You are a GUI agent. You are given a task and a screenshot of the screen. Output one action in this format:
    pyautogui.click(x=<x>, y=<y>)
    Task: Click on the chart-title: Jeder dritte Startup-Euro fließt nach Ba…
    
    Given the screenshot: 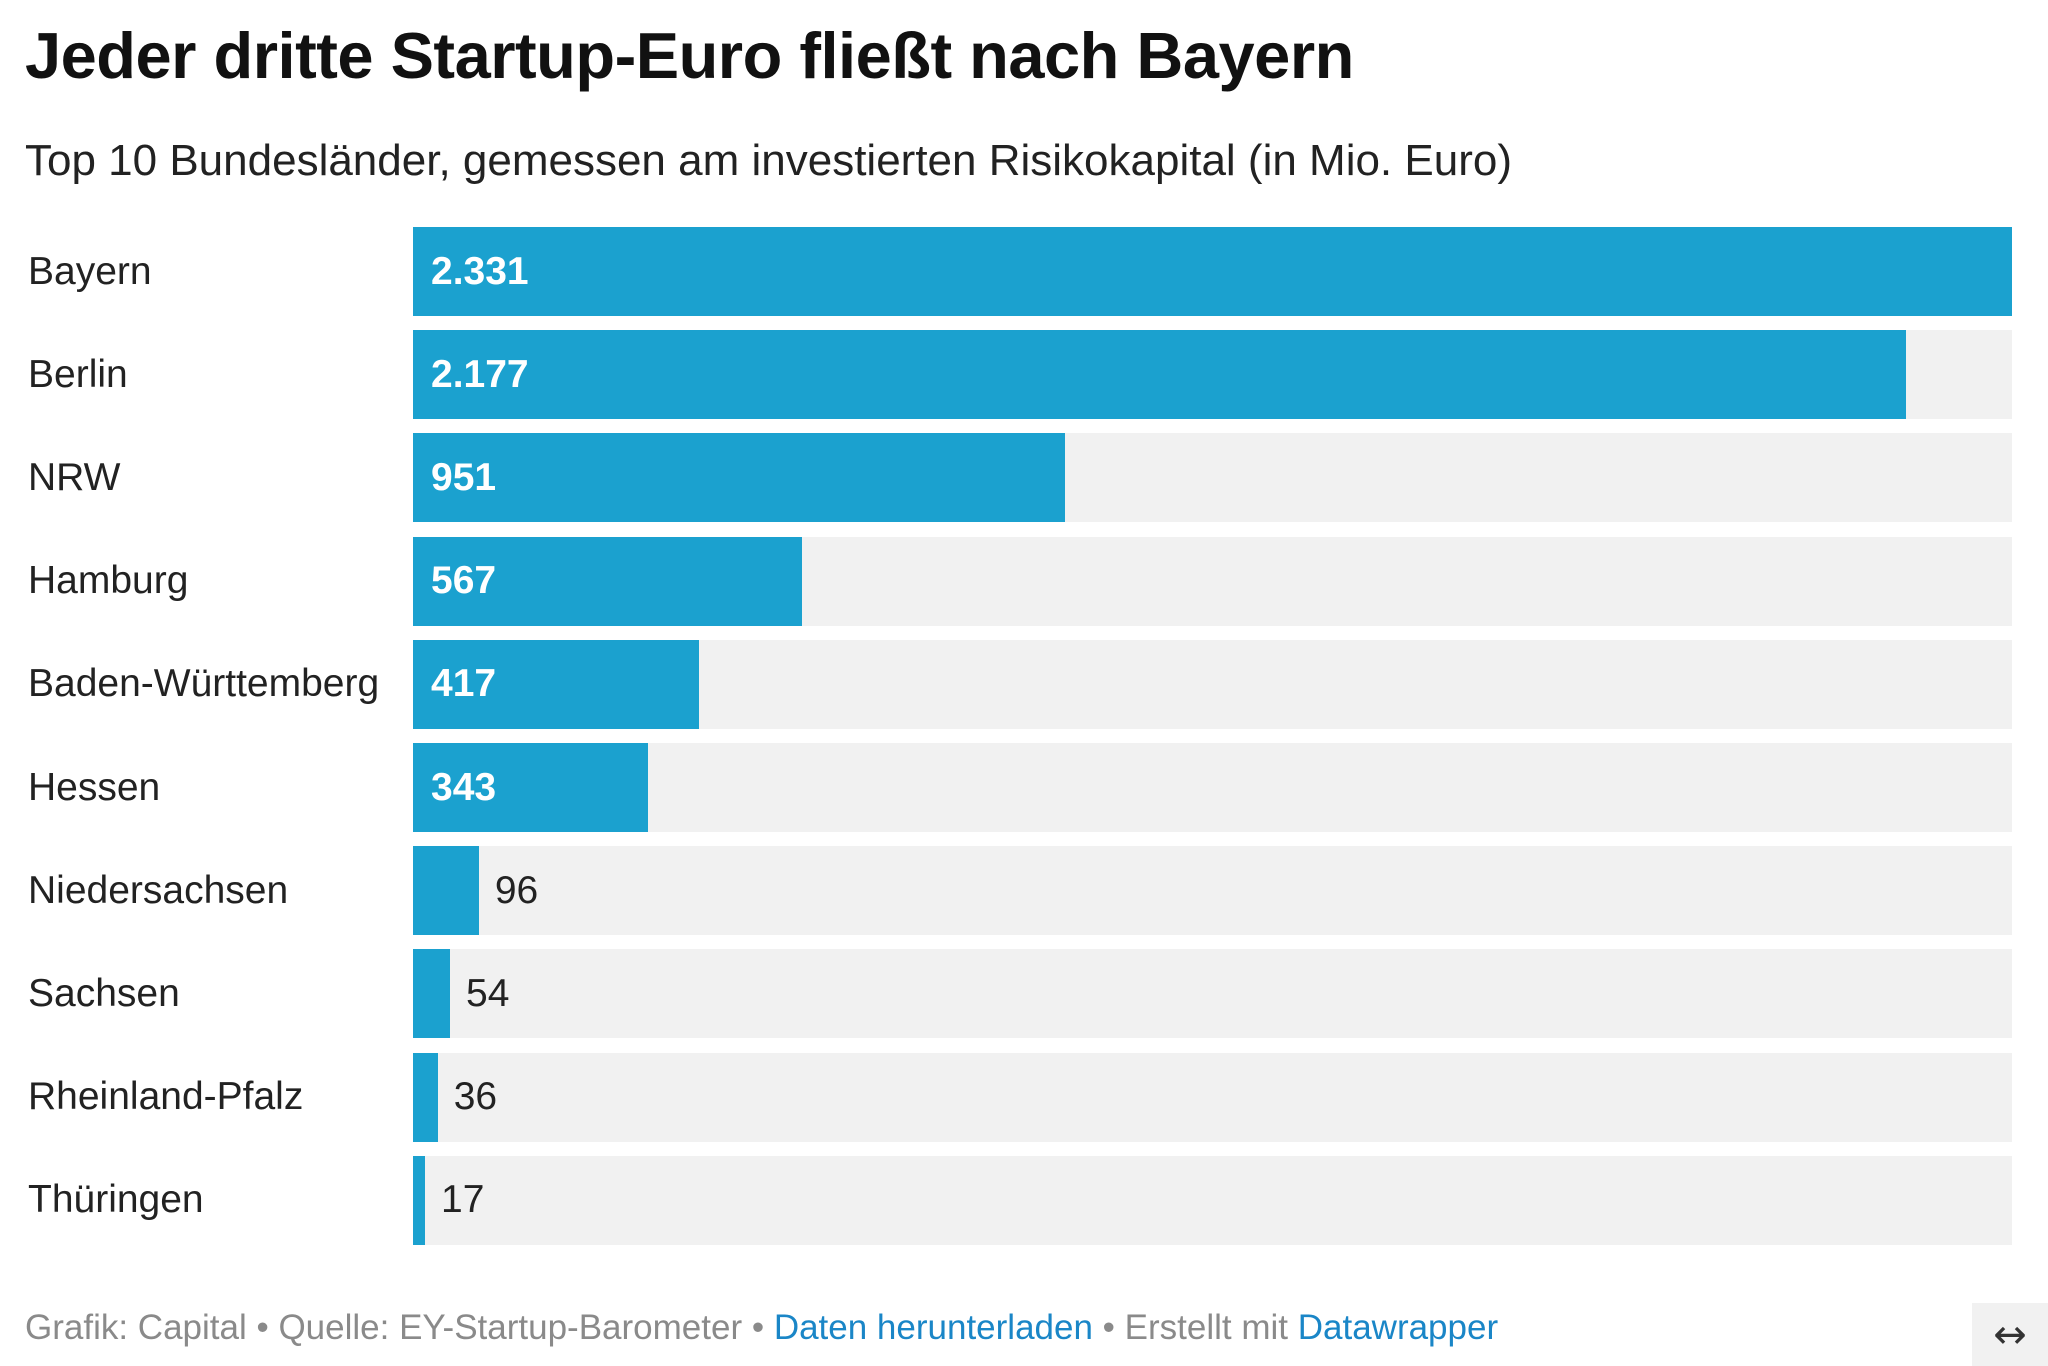 What is the action you would take?
    pyautogui.click(x=689, y=55)
    